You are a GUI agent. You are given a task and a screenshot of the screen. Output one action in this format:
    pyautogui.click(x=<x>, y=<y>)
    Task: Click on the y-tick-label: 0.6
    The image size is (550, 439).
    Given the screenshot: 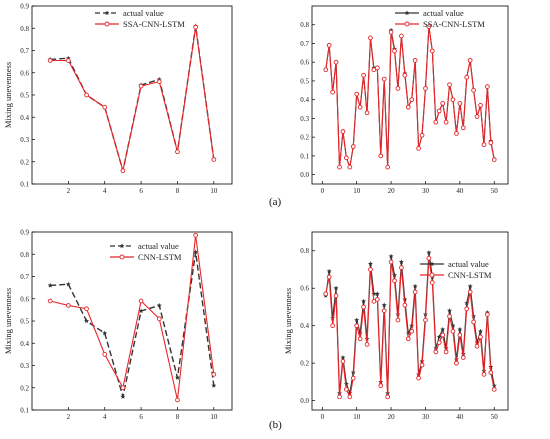 What is the action you would take?
    pyautogui.click(x=24, y=299)
    